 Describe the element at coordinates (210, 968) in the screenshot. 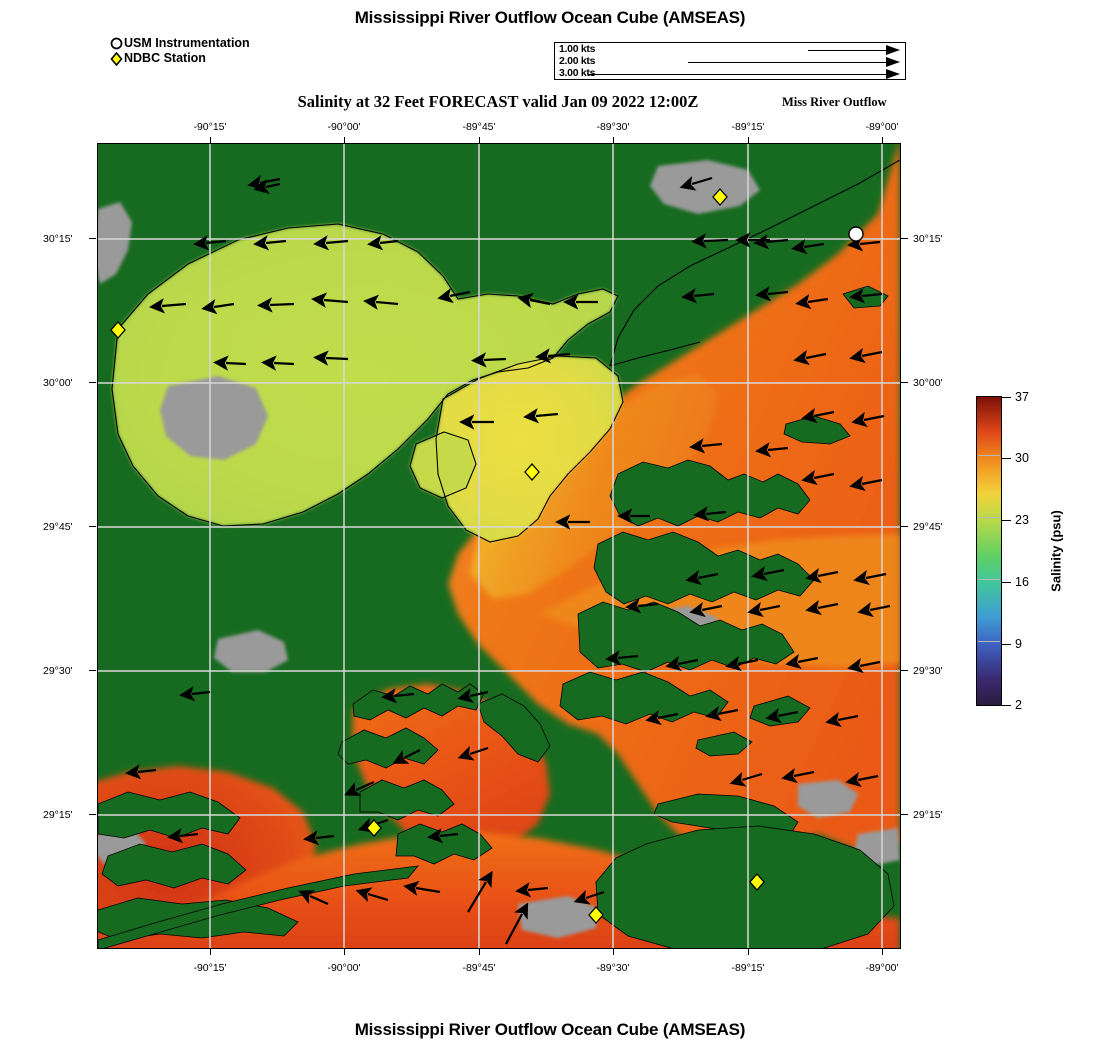

I see `x-axis-label-bottom: -90°15'` at that location.